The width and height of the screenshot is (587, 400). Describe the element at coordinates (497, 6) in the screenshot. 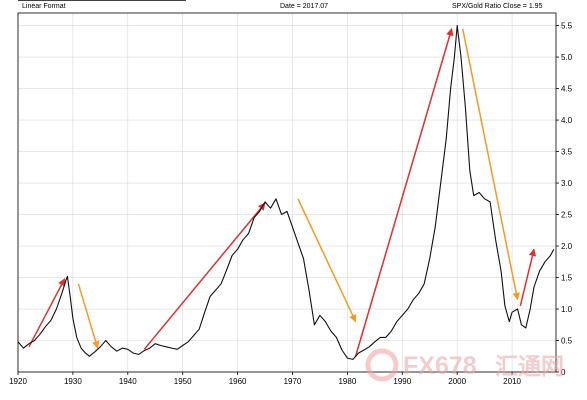

I see `header-close-label: SPX/Gold Ratio Close = 1.95` at that location.